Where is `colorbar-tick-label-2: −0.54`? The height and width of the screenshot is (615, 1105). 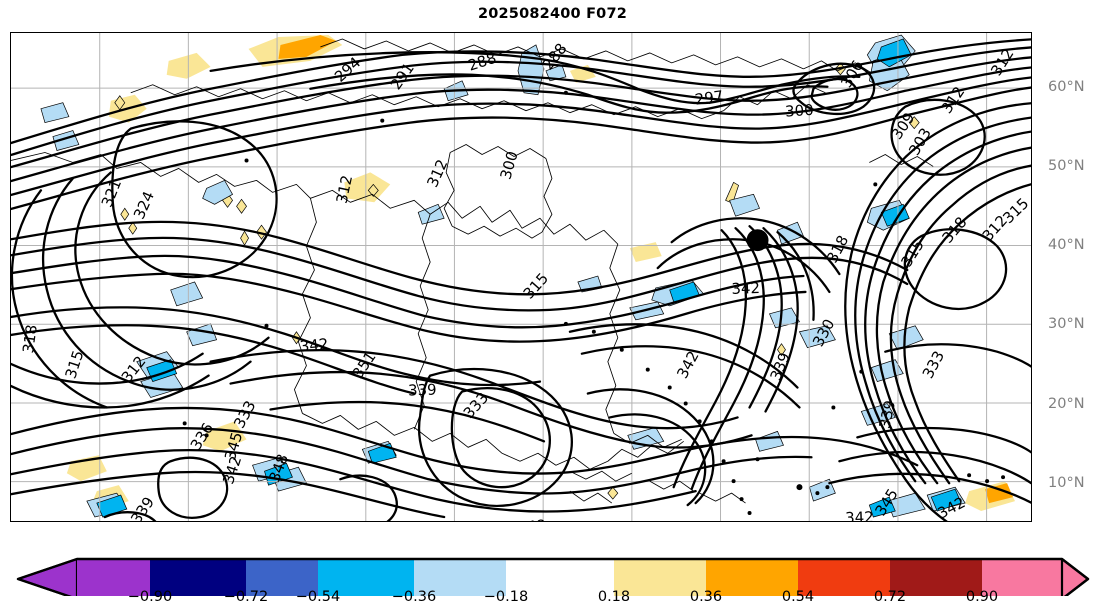
colorbar-tick-label-2: −0.54 is located at coordinates (318, 597).